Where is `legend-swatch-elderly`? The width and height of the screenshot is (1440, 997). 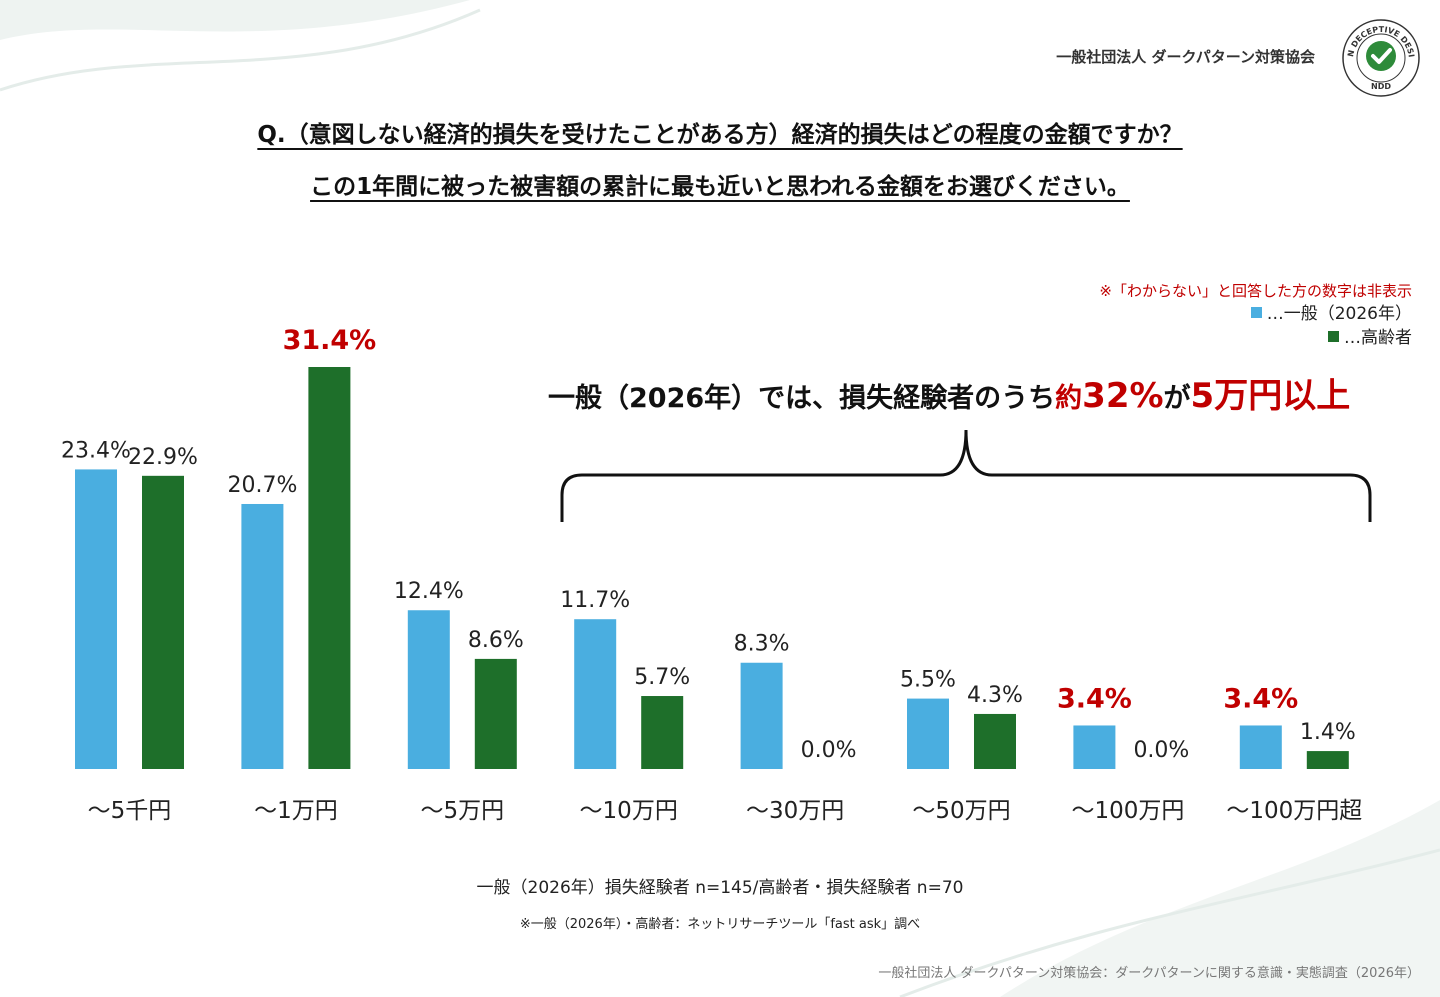
legend-swatch-elderly is located at coordinates (1333, 336).